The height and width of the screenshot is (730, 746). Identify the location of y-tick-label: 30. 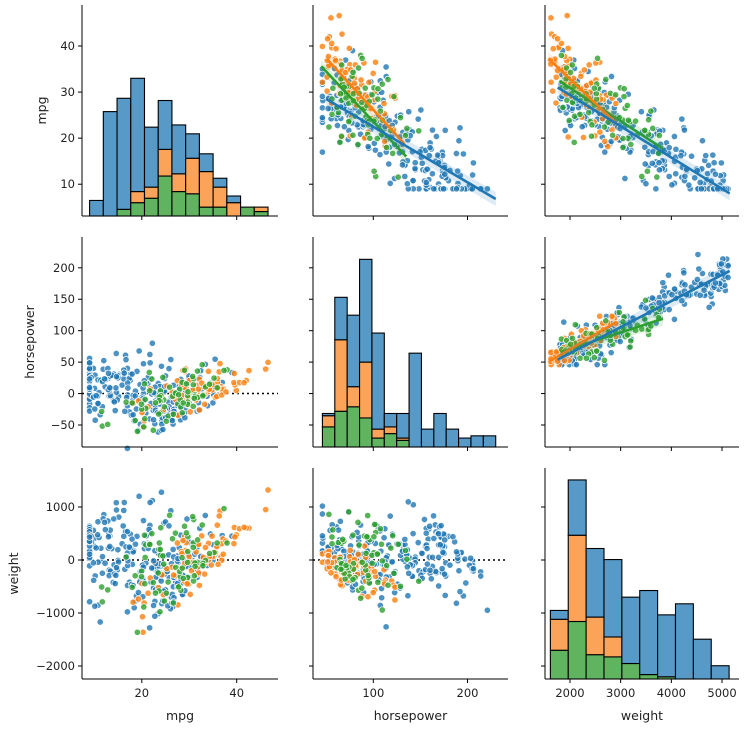
(67, 92).